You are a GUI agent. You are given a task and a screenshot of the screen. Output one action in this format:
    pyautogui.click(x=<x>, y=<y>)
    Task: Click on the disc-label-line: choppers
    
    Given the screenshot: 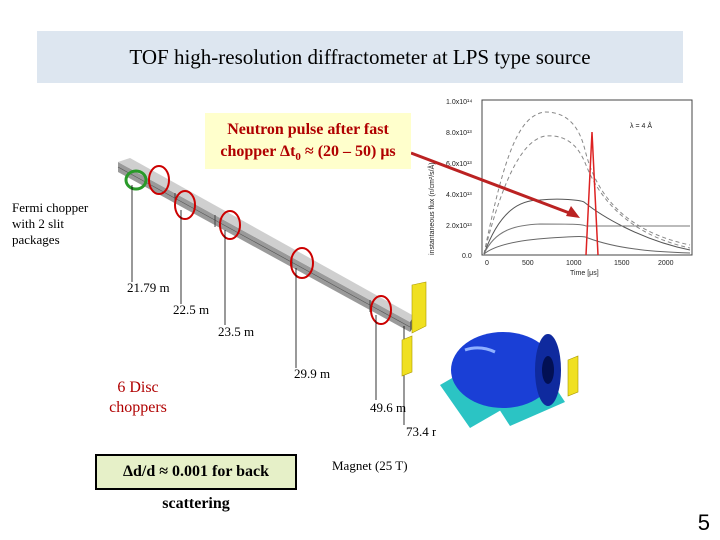 What is the action you would take?
    pyautogui.click(x=138, y=407)
    